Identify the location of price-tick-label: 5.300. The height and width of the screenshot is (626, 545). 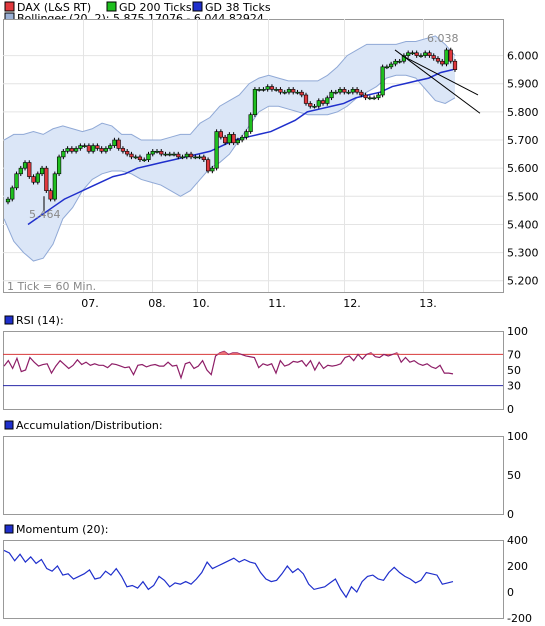
(523, 253).